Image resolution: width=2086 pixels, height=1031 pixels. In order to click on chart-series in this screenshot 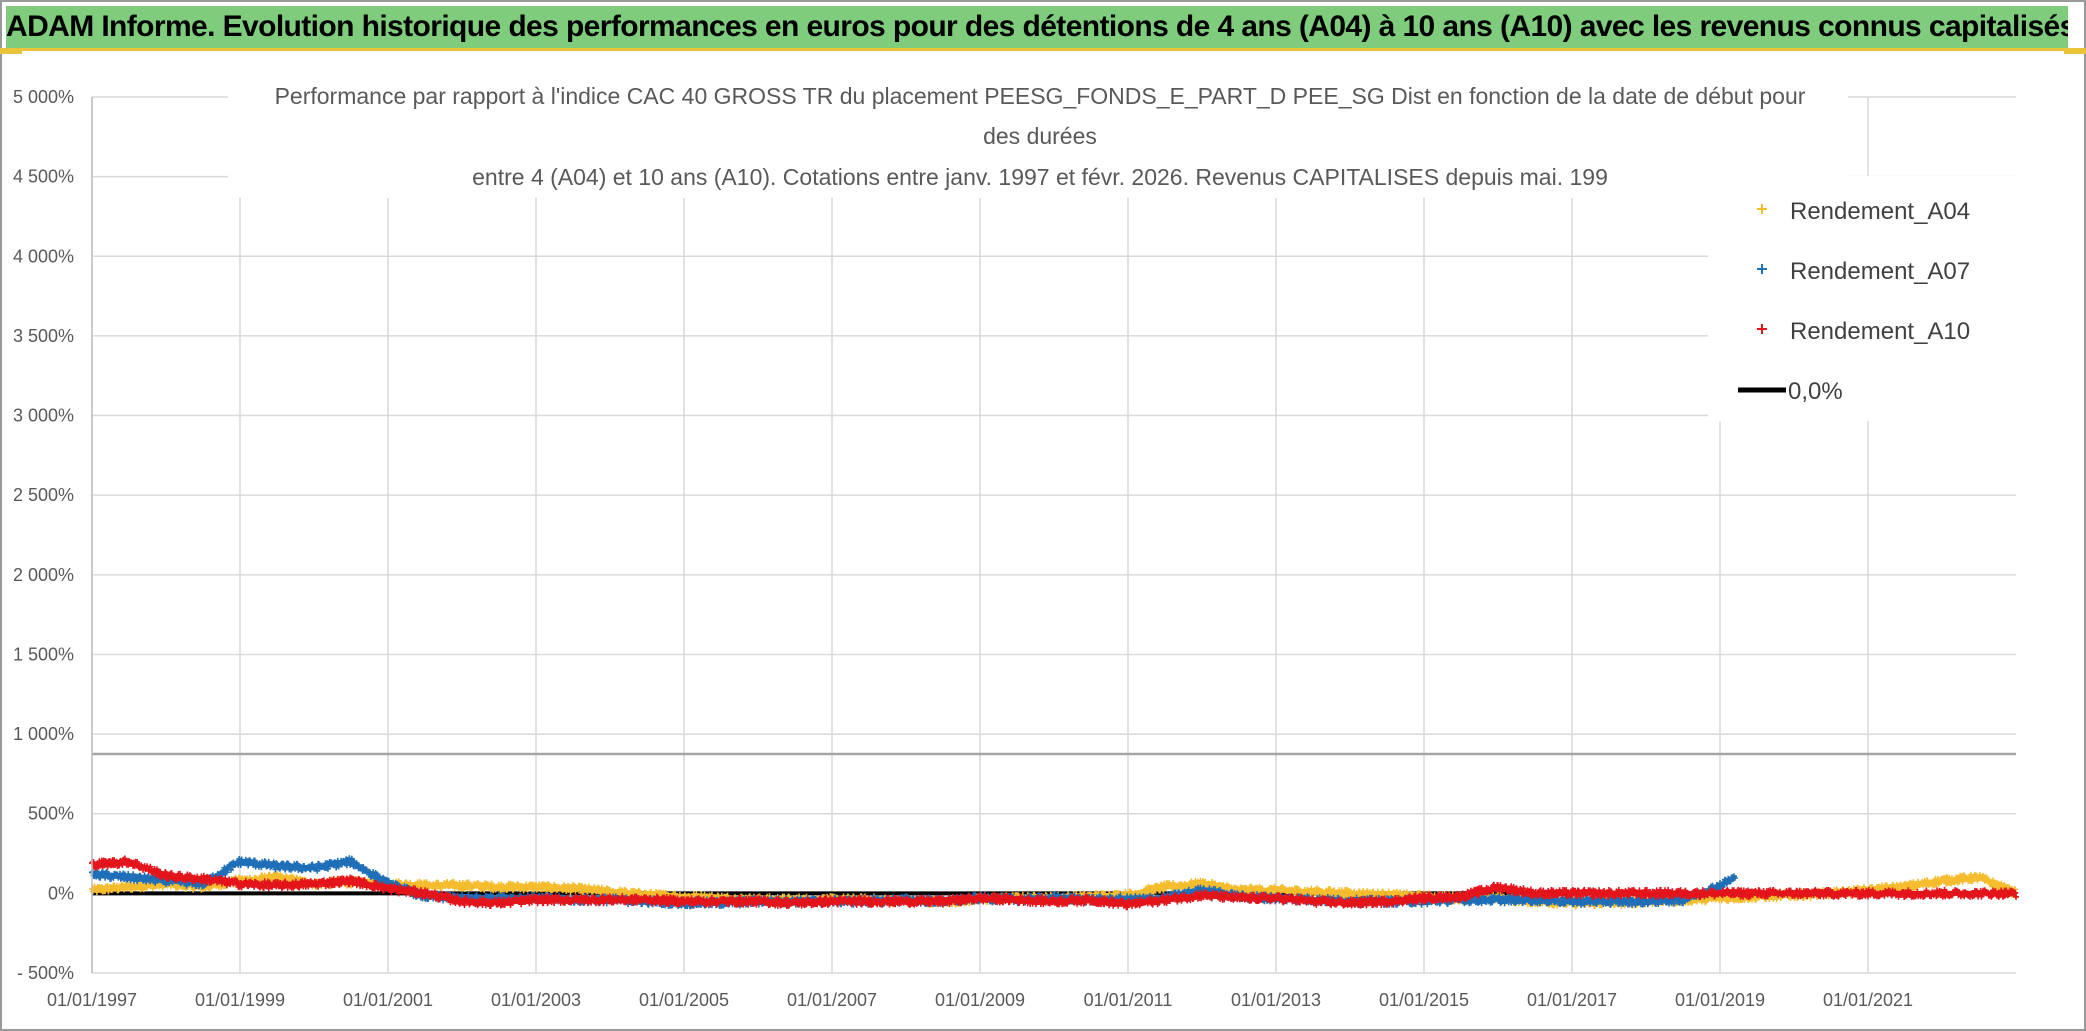, I will do `click(1054, 883)`.